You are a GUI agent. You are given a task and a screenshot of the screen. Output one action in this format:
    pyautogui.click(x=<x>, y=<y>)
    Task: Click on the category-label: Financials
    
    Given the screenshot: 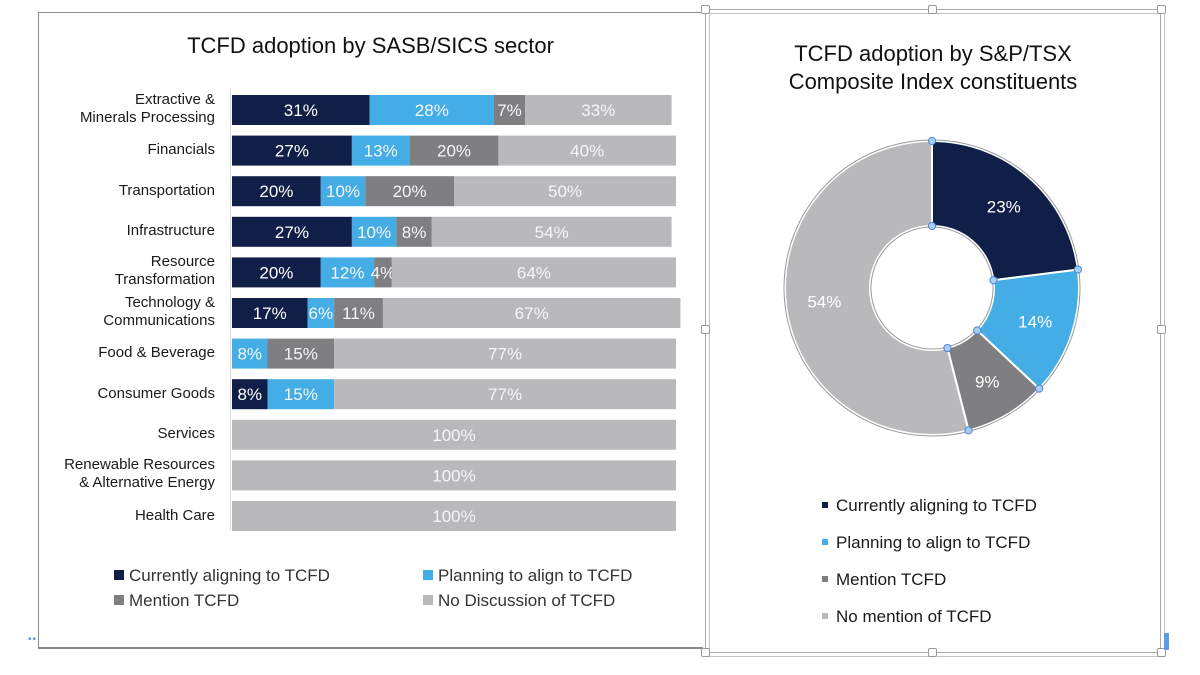 What is the action you would take?
    pyautogui.click(x=181, y=150)
    